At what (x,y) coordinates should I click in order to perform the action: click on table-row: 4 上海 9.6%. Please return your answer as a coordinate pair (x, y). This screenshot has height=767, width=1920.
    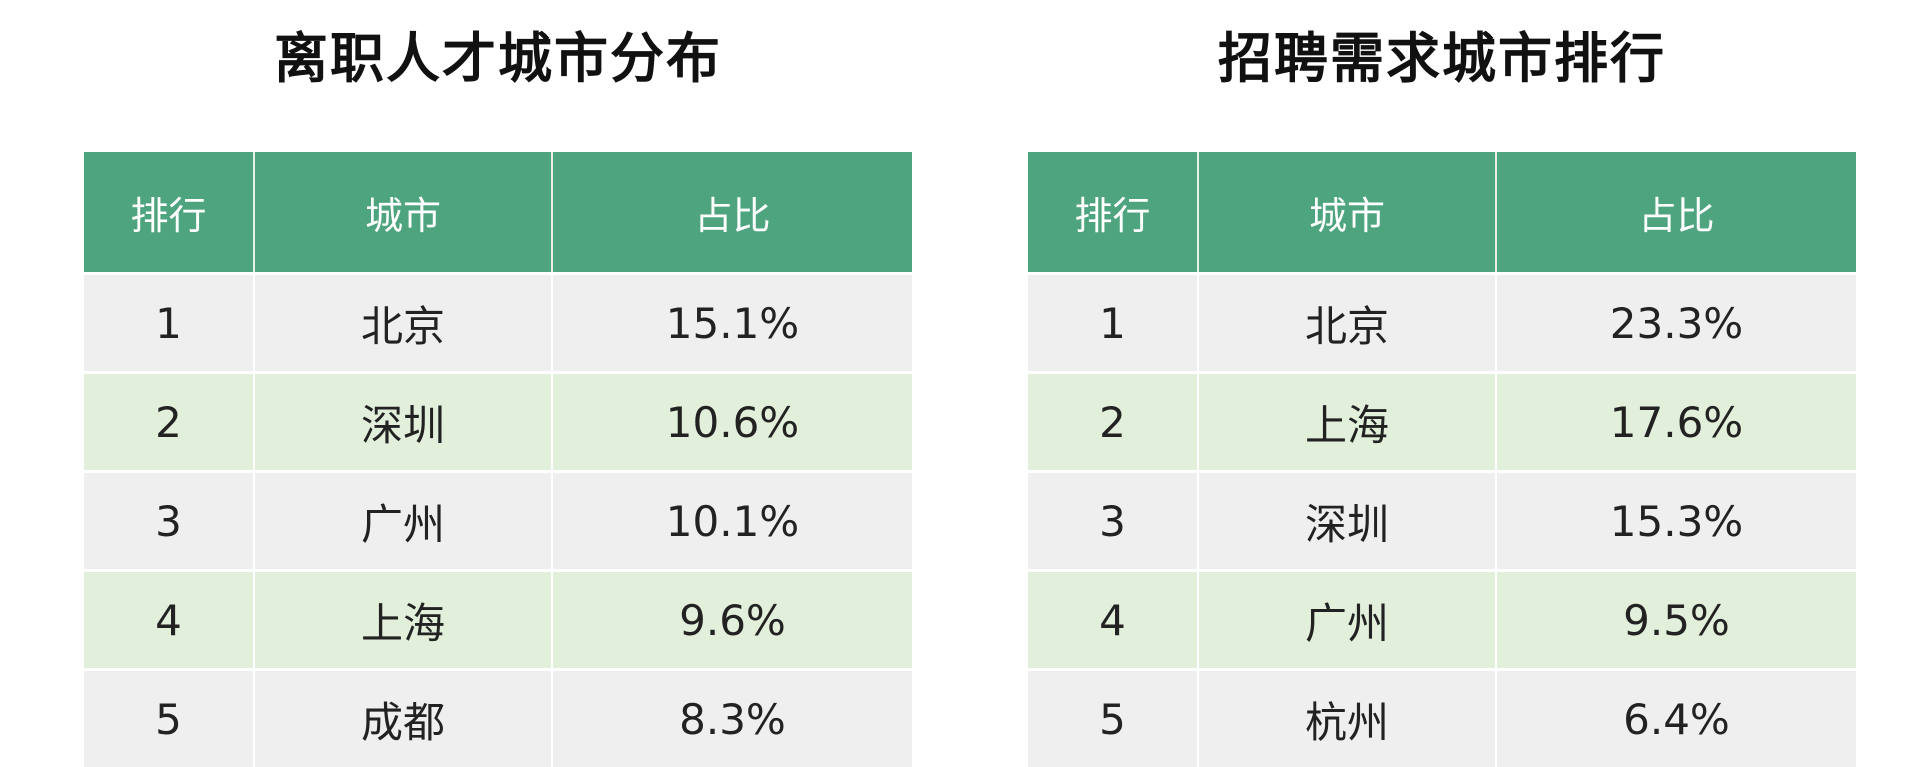
    Looking at the image, I should click on (498, 620).